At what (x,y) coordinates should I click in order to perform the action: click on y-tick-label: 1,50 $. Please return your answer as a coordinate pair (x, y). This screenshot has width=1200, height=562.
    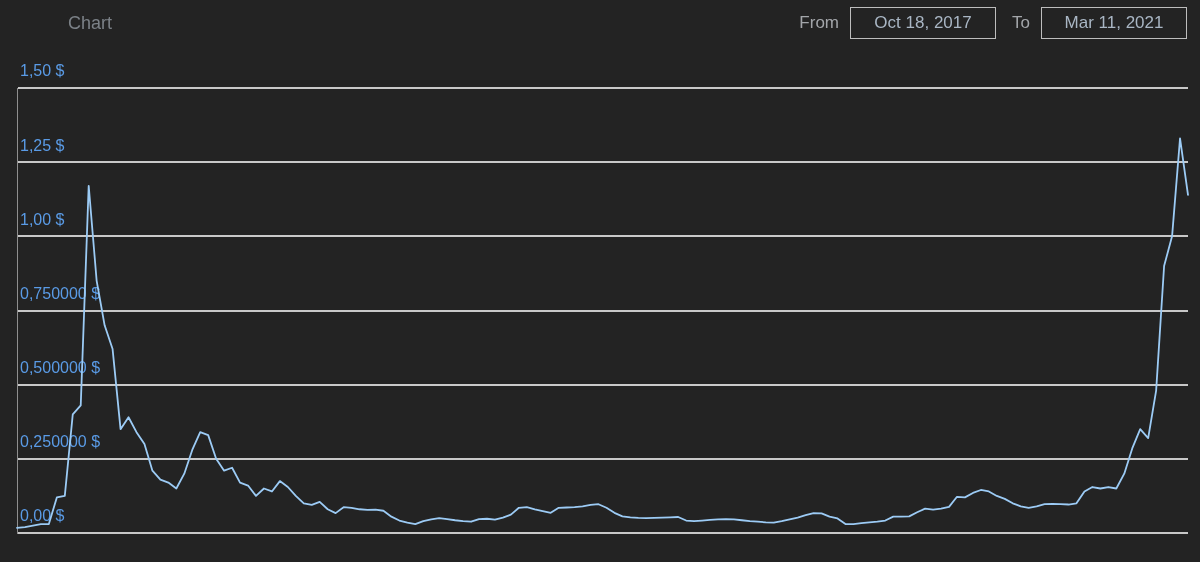
    Looking at the image, I should click on (42, 71).